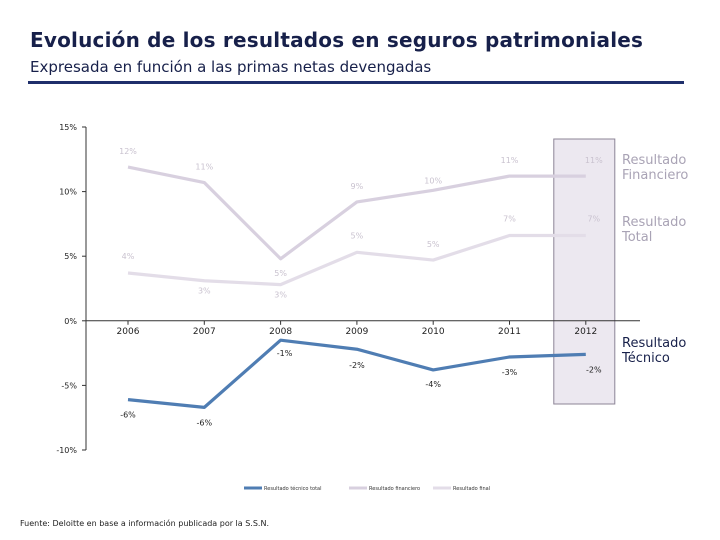  What do you see at coordinates (654, 160) in the screenshot?
I see `series-name-financiero: Resultado` at bounding box center [654, 160].